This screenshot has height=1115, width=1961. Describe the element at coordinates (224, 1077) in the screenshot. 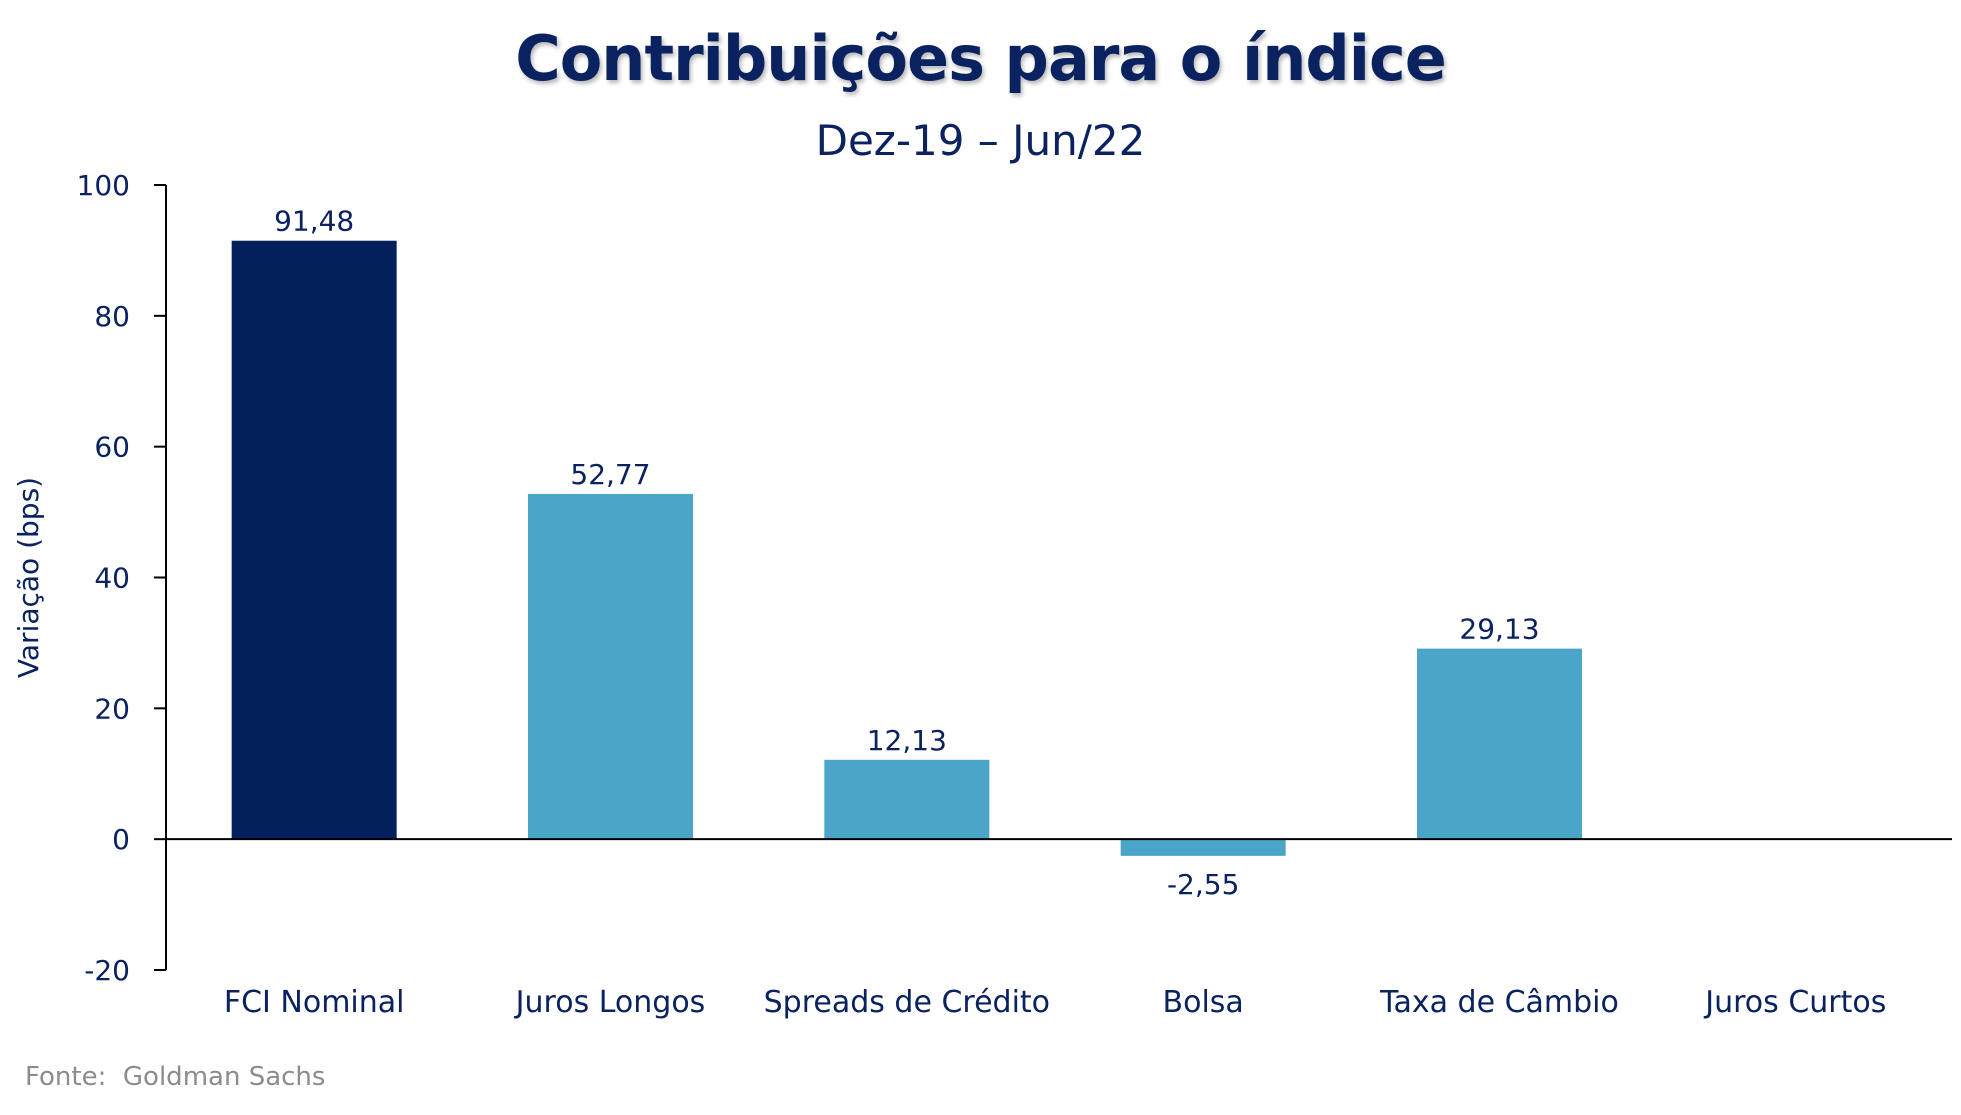

I see `source-value: Goldman Sachs` at that location.